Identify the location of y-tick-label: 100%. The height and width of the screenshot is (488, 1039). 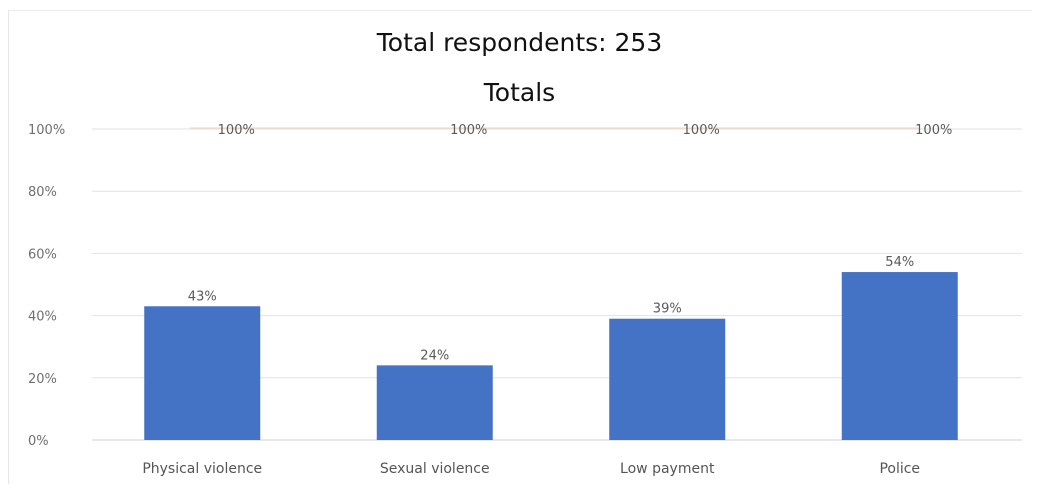
(46, 130).